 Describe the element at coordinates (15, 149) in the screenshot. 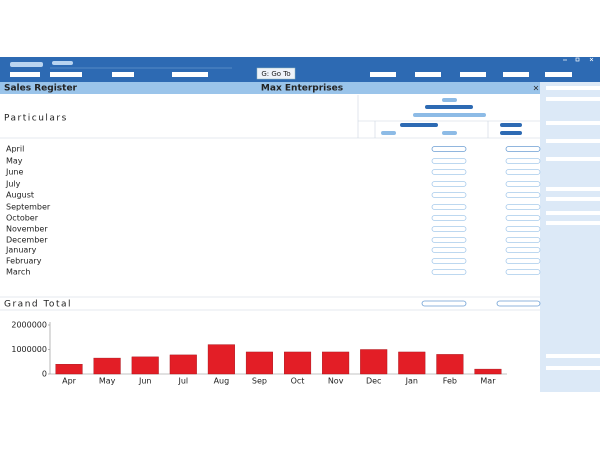

I see `row-label: April` at that location.